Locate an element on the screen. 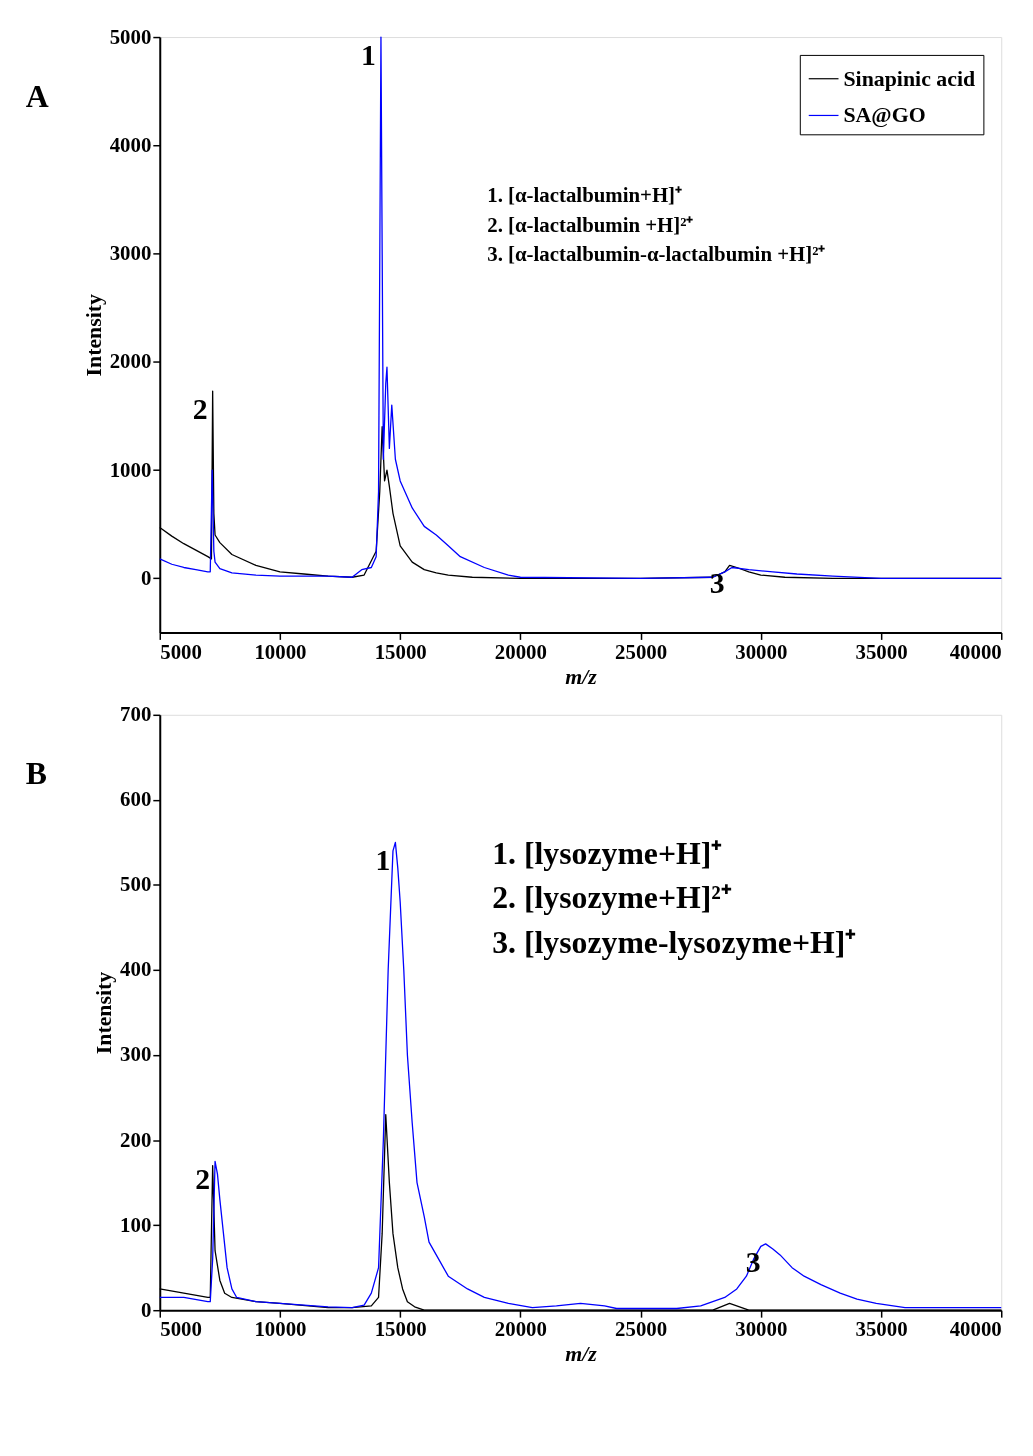 The height and width of the screenshot is (1456, 1033). y-tick-label: 5000 is located at coordinates (130, 36).